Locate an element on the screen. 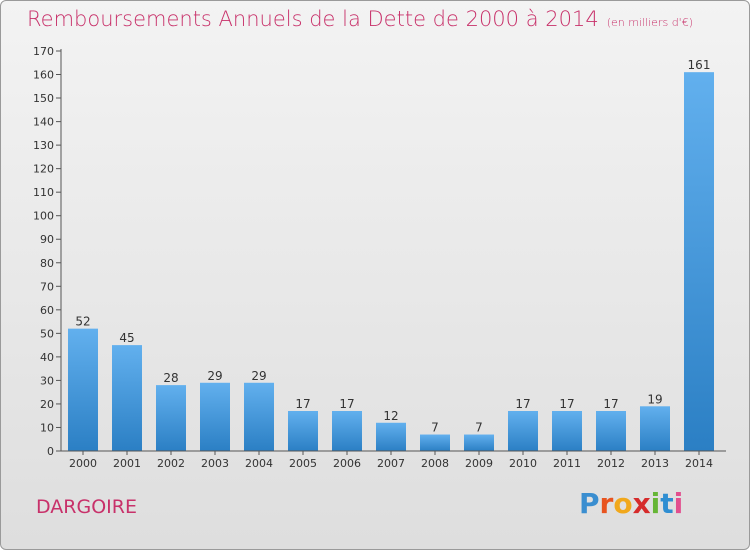  y-tick-label: 40 is located at coordinates (47, 357).